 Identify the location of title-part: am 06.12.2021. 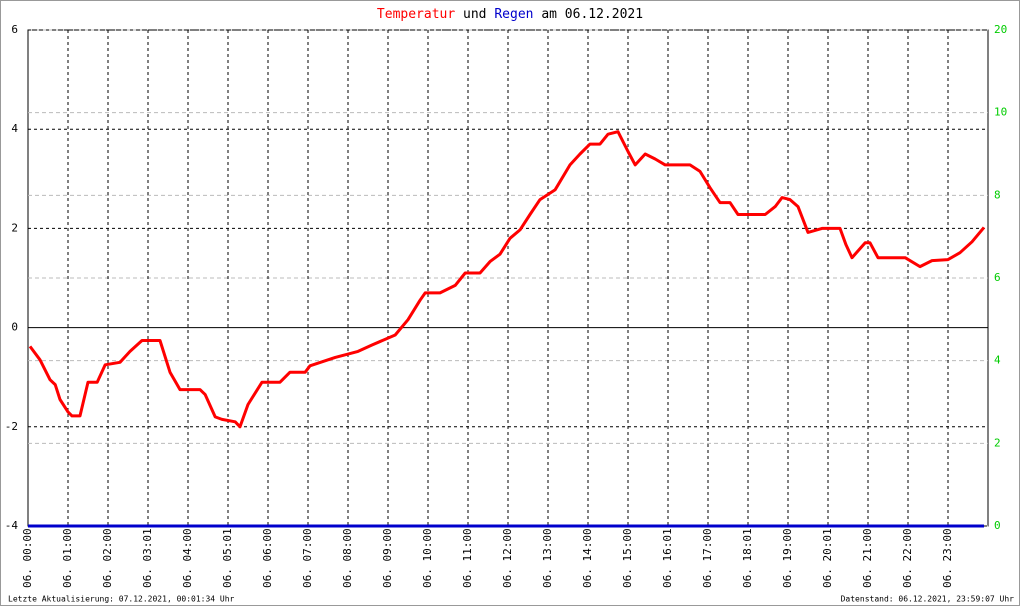
(592, 14).